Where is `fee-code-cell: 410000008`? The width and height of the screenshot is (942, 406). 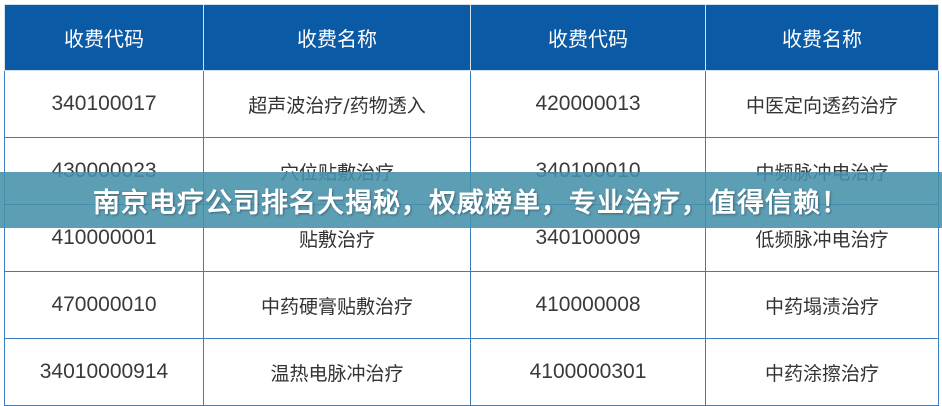
fee-code-cell: 410000008 is located at coordinates (588, 305).